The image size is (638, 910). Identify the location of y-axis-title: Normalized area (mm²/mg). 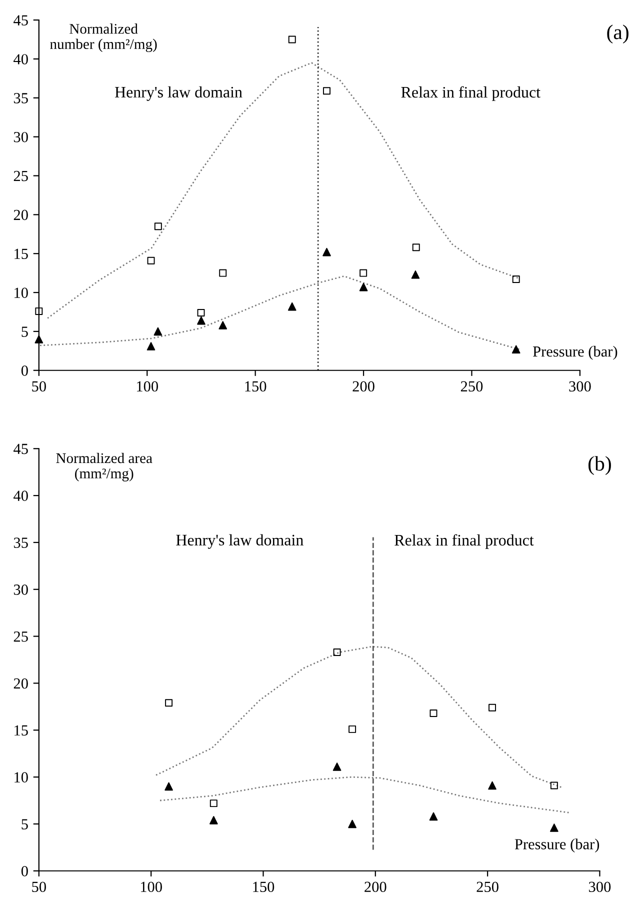
(104, 467).